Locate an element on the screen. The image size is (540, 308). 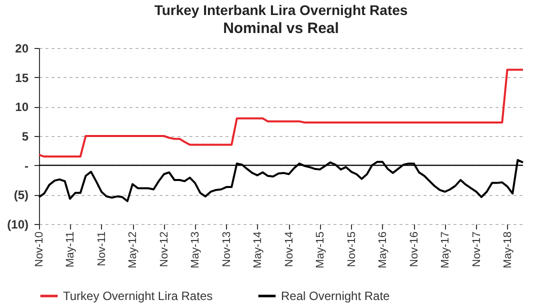
y-tick-label: (5) is located at coordinates (21, 195).